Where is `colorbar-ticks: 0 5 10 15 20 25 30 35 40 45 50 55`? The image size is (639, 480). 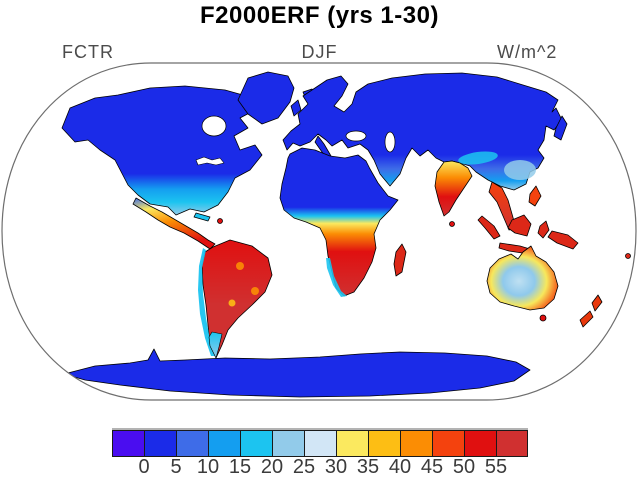
colorbar-ticks: 0 5 10 15 20 25 30 35 40 45 50 55 is located at coordinates (320, 467).